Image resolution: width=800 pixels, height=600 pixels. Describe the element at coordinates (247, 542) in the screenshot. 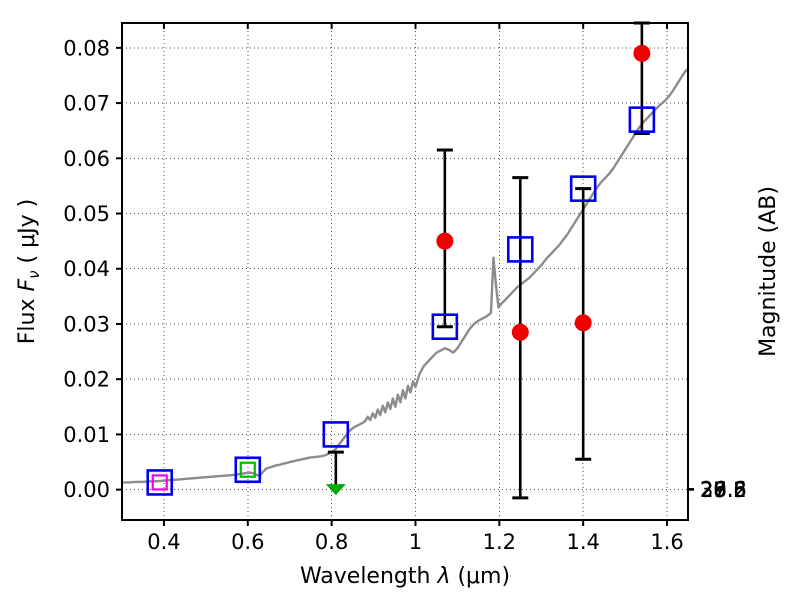

I see `x-axis-tick-label: 0.6` at that location.